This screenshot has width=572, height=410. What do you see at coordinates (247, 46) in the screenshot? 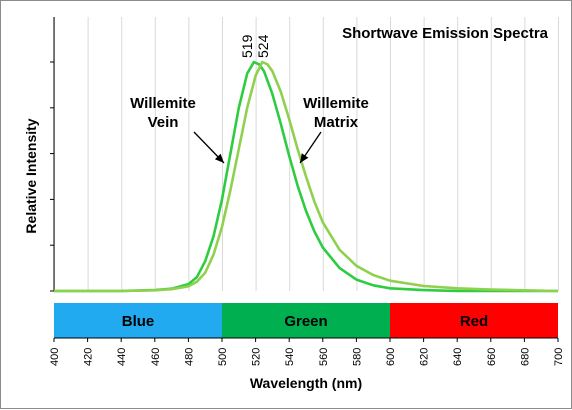
I see `peak-label: 519` at bounding box center [247, 46].